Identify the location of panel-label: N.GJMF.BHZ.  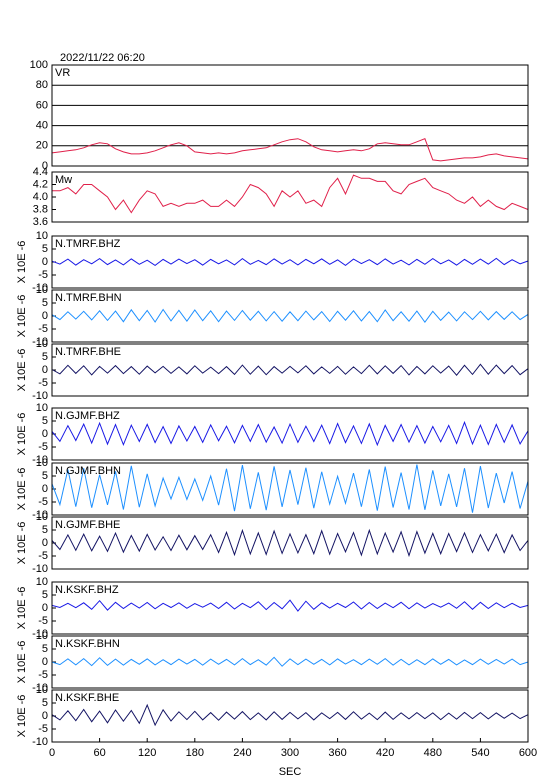
(87, 416).